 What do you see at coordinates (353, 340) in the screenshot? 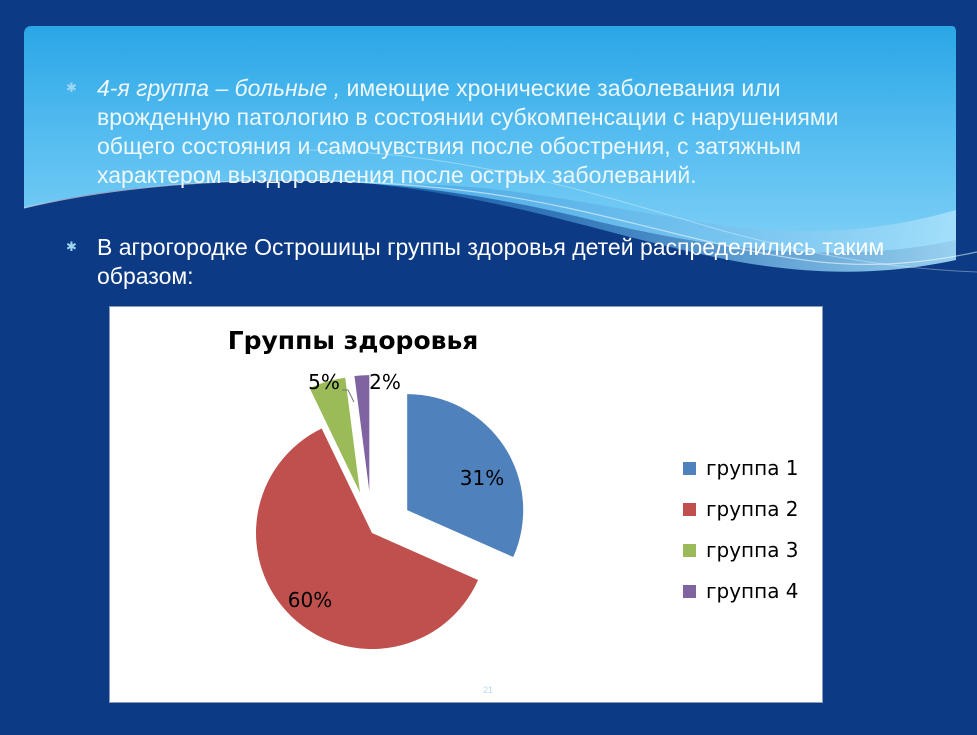
I see `chart-title: Группы здоровья` at bounding box center [353, 340].